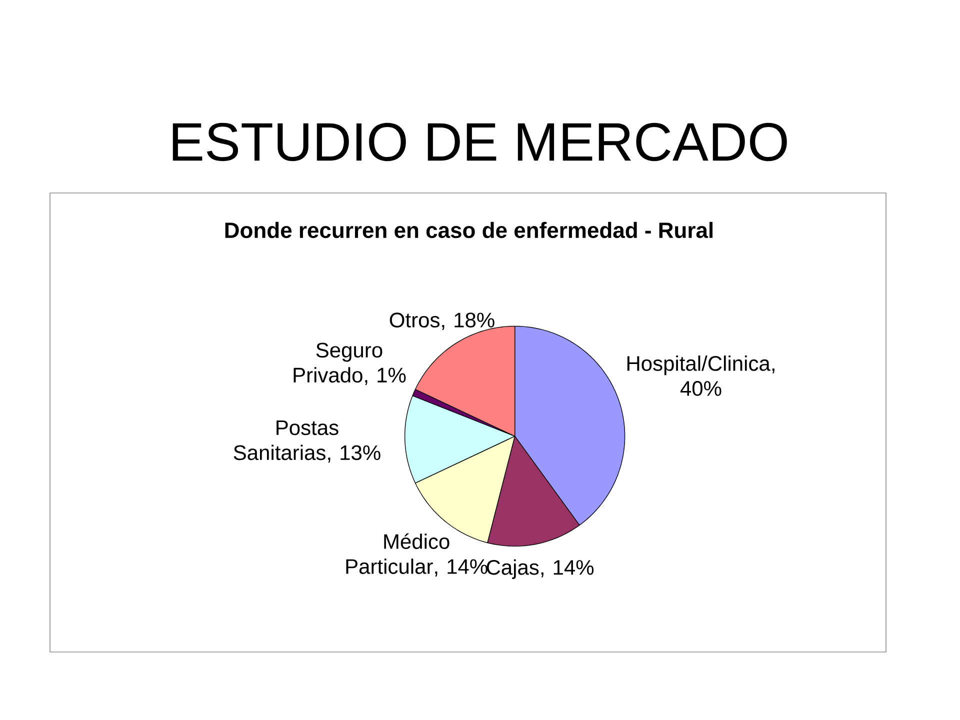 The height and width of the screenshot is (720, 960). I want to click on slice-label: Cajas, so click(512, 569).